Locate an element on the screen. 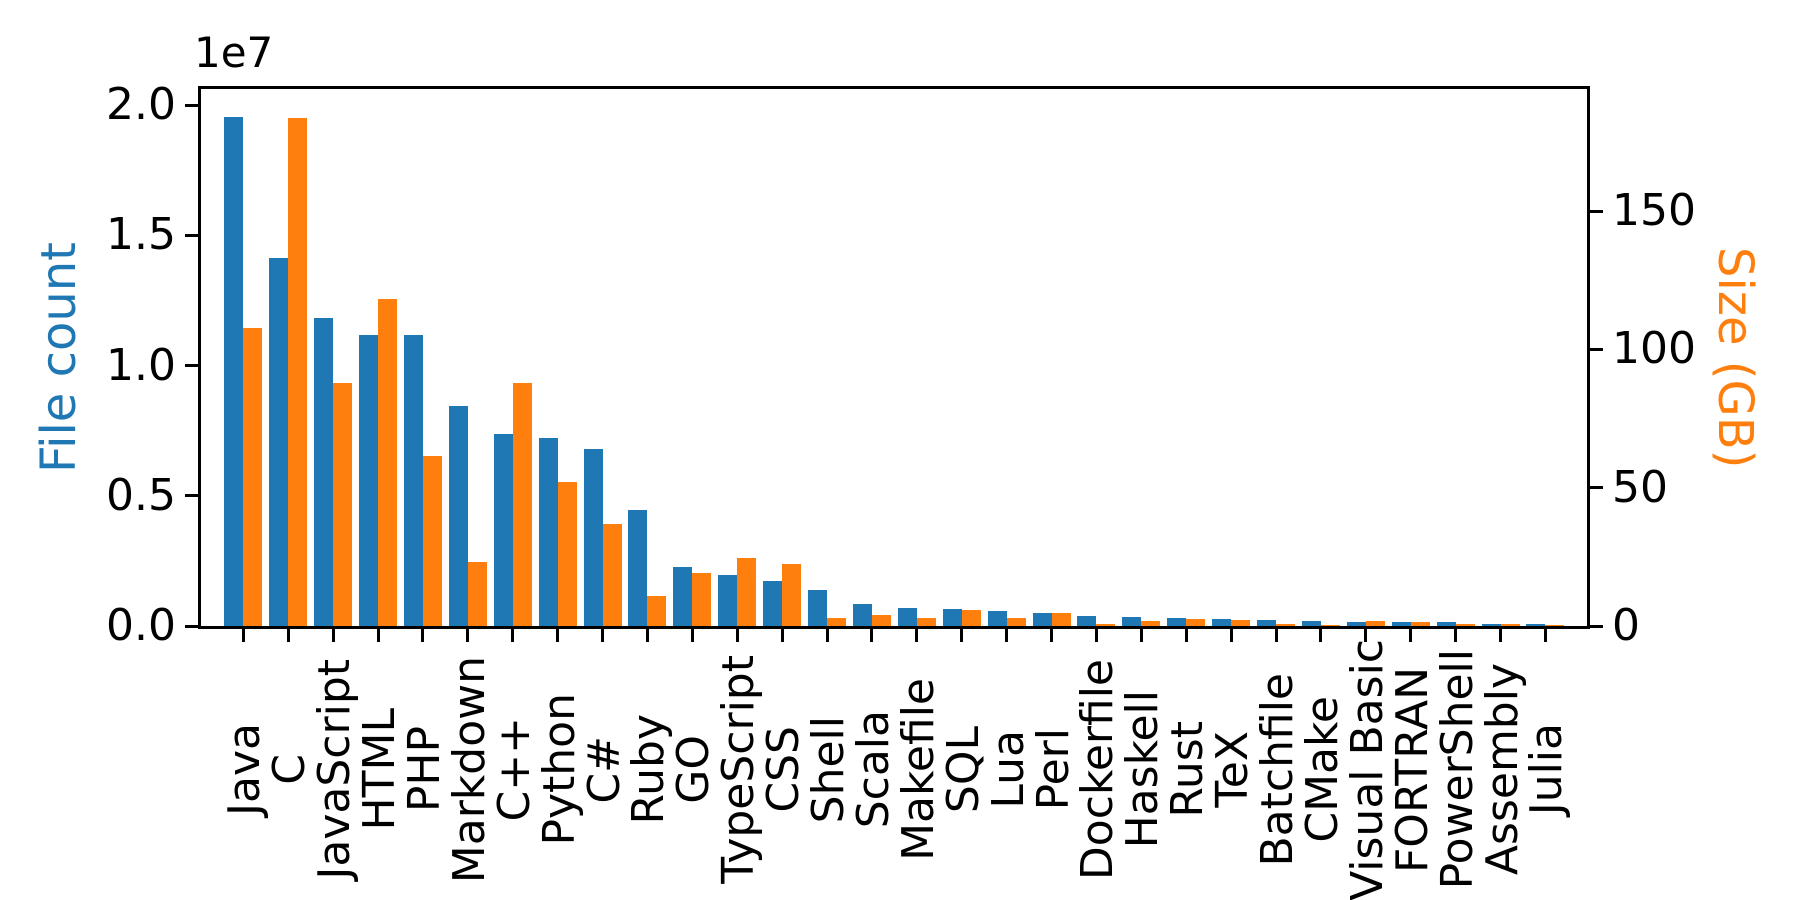 The image size is (1800, 900). x-tick-label-text: Visual Basic is located at coordinates (1367, 769).